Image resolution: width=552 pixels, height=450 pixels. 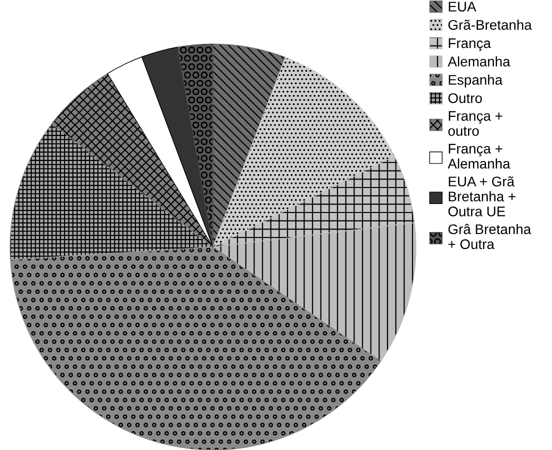 What do you see at coordinates (479, 156) in the screenshot?
I see `legend-label: França + Alemanha` at bounding box center [479, 156].